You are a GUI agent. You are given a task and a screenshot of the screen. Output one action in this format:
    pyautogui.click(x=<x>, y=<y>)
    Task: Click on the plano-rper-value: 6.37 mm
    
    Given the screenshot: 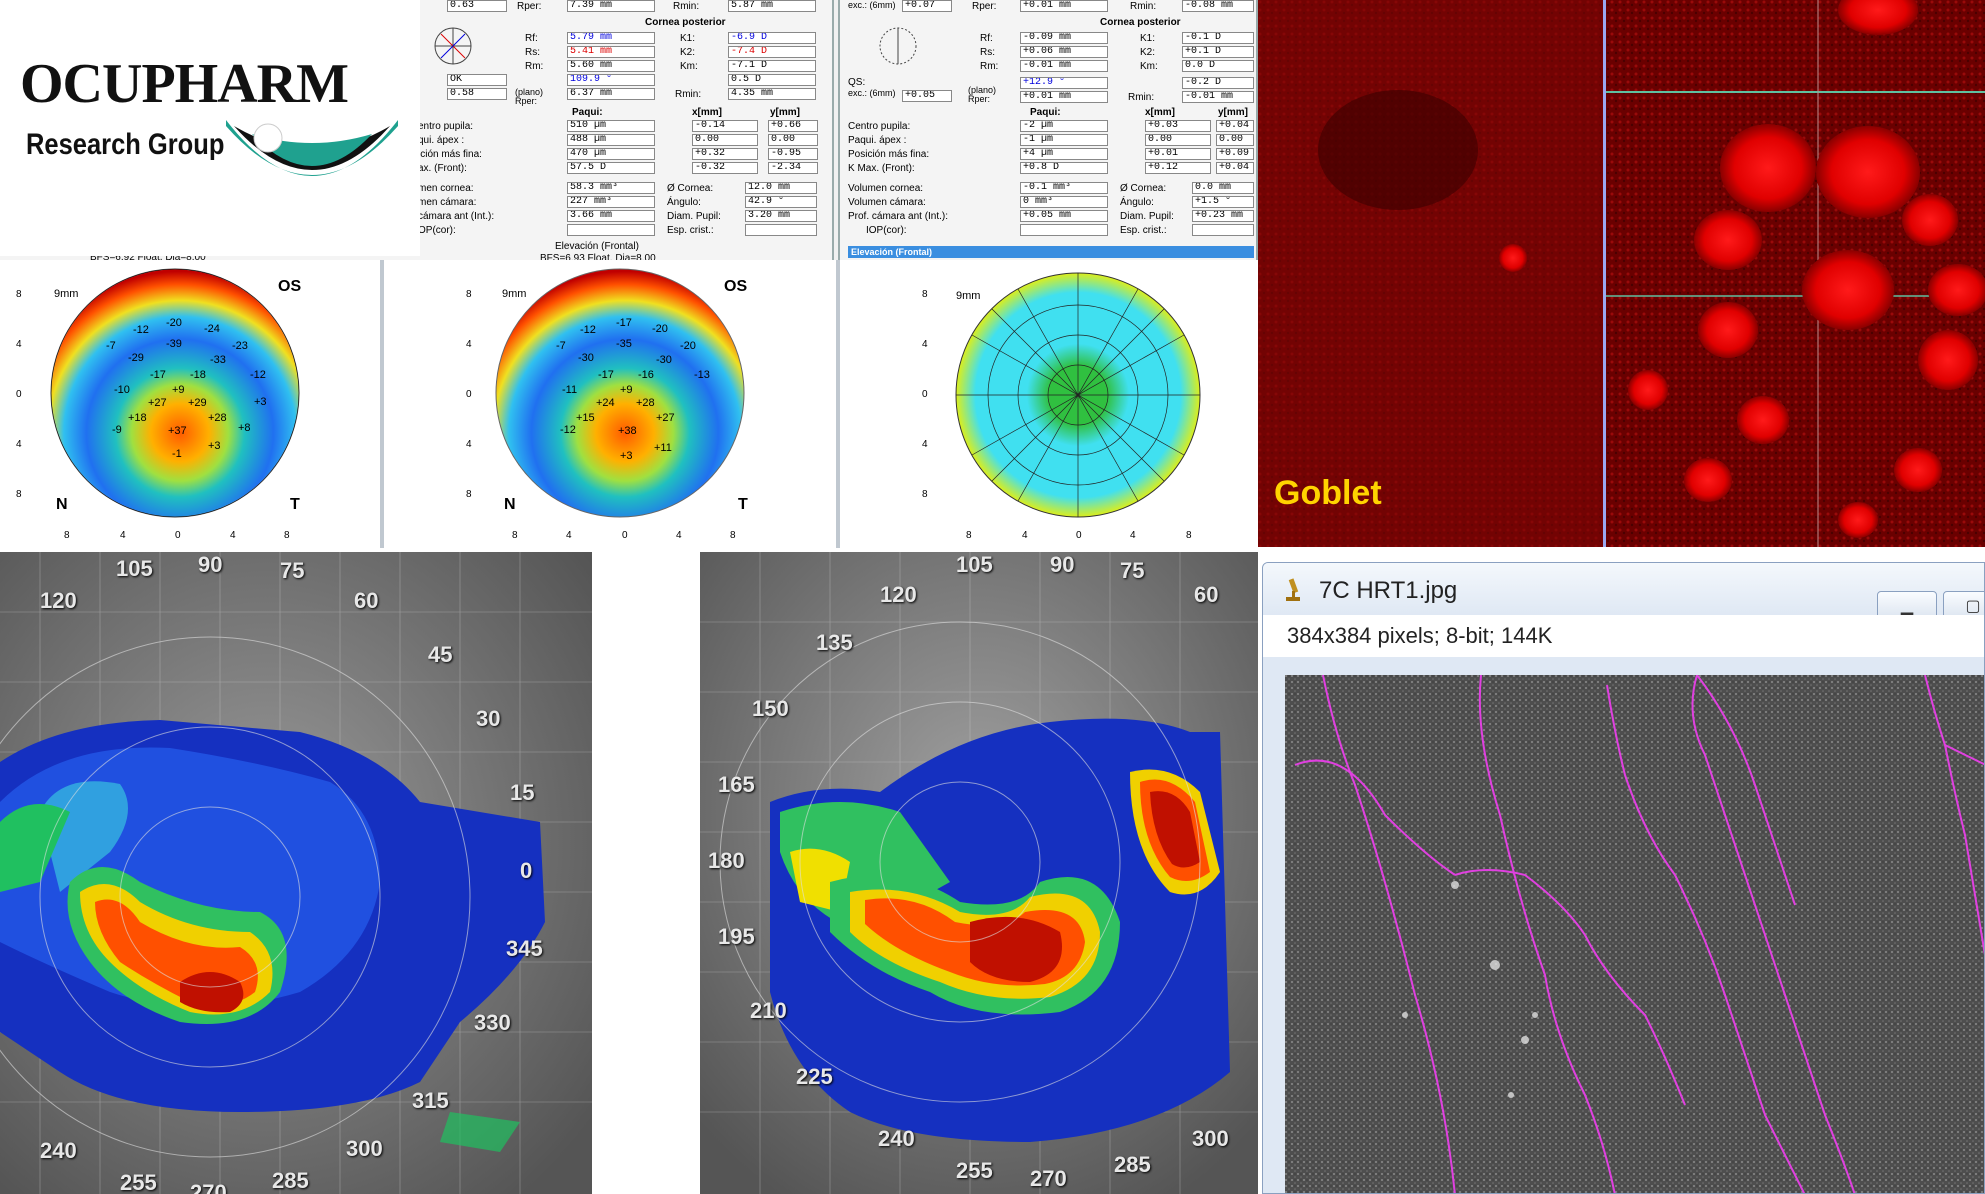 What is the action you would take?
    pyautogui.click(x=611, y=94)
    